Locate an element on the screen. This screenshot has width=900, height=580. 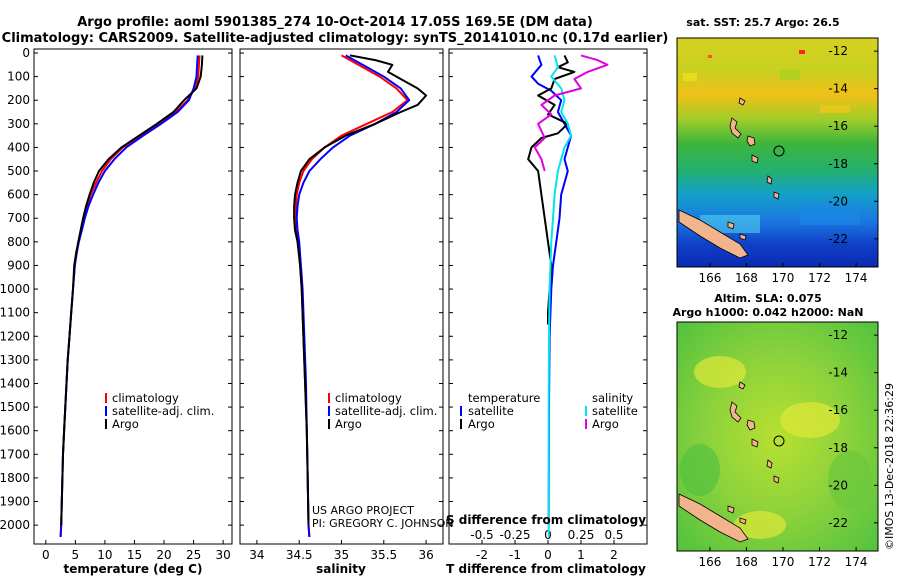
legend-title-temperature: temperature is located at coordinates (504, 398).